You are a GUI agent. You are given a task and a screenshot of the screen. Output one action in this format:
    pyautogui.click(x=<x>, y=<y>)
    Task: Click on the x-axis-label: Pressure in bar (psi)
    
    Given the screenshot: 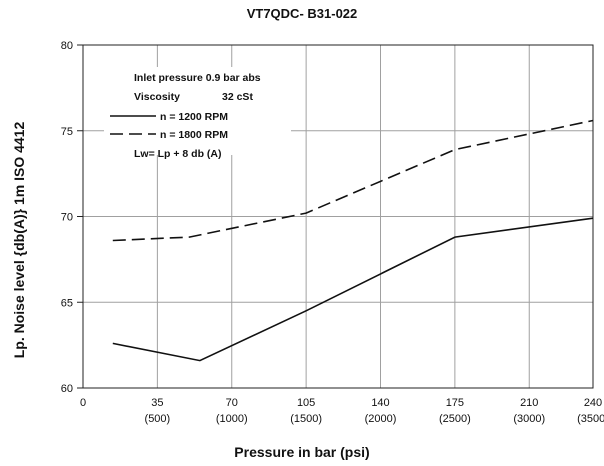 What is the action you would take?
    pyautogui.click(x=302, y=452)
    